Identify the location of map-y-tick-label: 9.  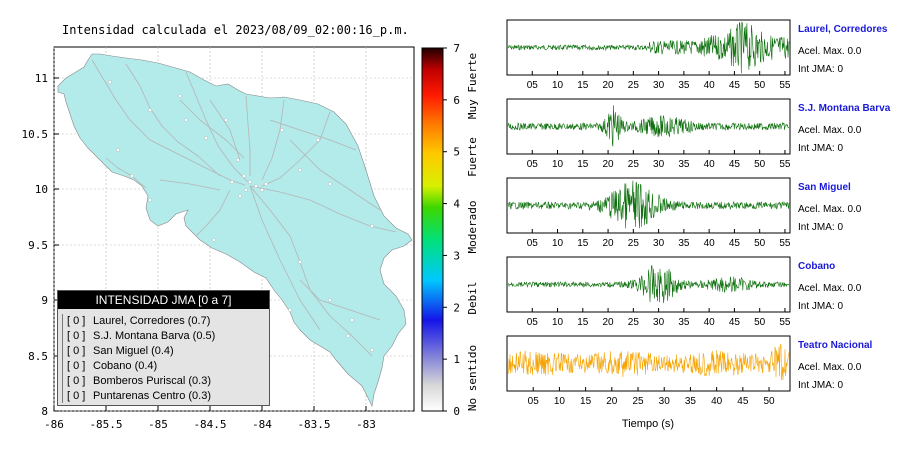
(44, 300).